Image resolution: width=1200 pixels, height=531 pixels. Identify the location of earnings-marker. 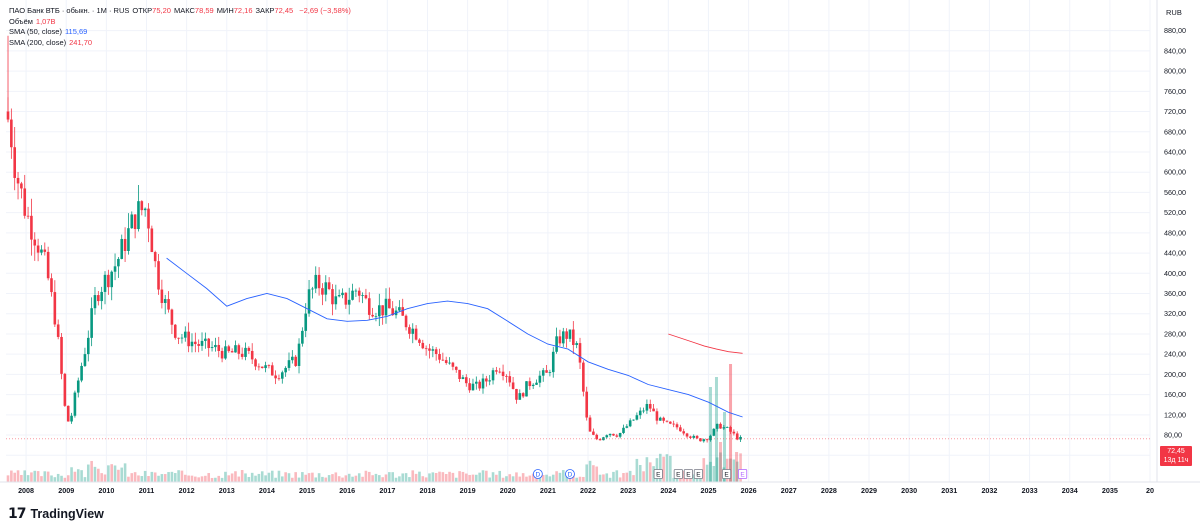
(688, 474).